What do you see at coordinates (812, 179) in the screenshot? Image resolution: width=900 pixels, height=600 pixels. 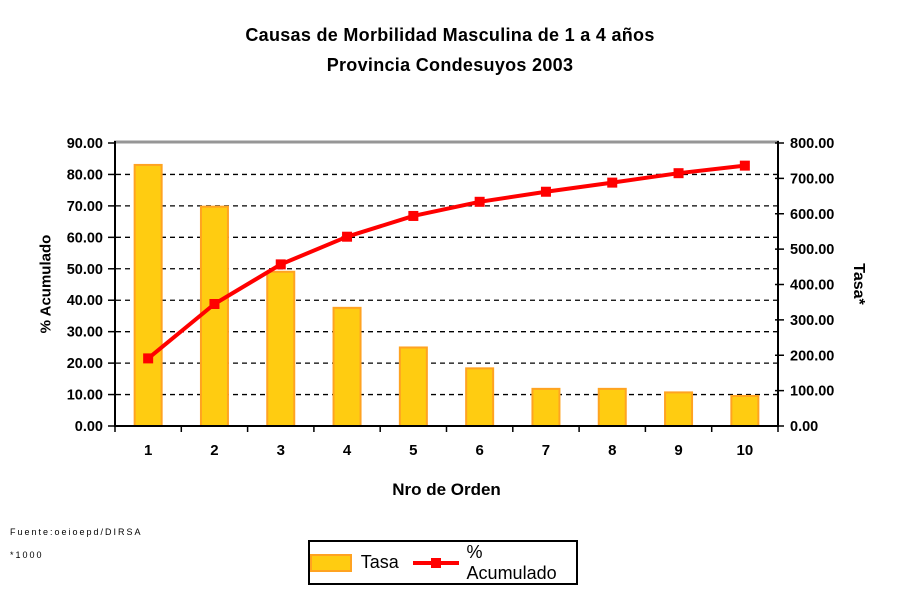 I see `right-axis-tick-label: 700.00` at bounding box center [812, 179].